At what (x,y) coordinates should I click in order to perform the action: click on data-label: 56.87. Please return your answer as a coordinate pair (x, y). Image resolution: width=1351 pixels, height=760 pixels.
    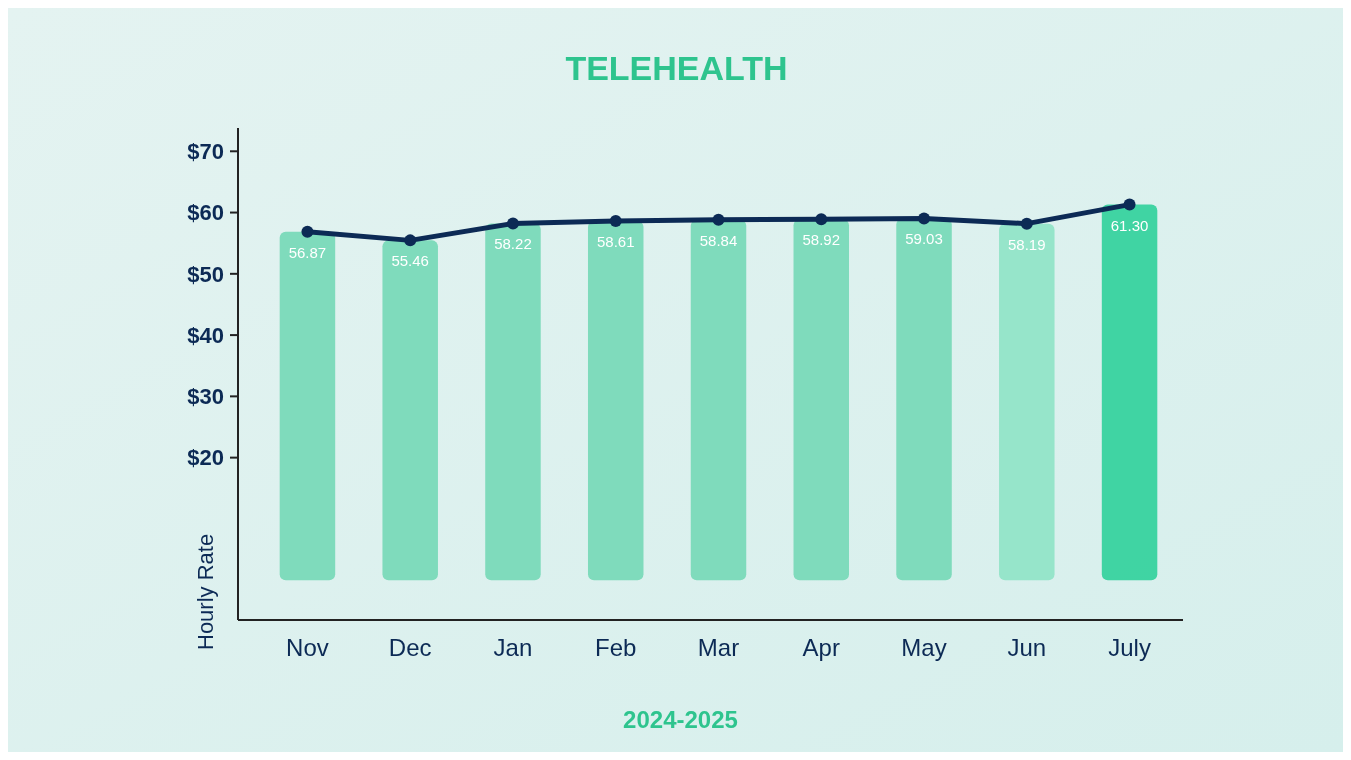
    Looking at the image, I should click on (307, 252).